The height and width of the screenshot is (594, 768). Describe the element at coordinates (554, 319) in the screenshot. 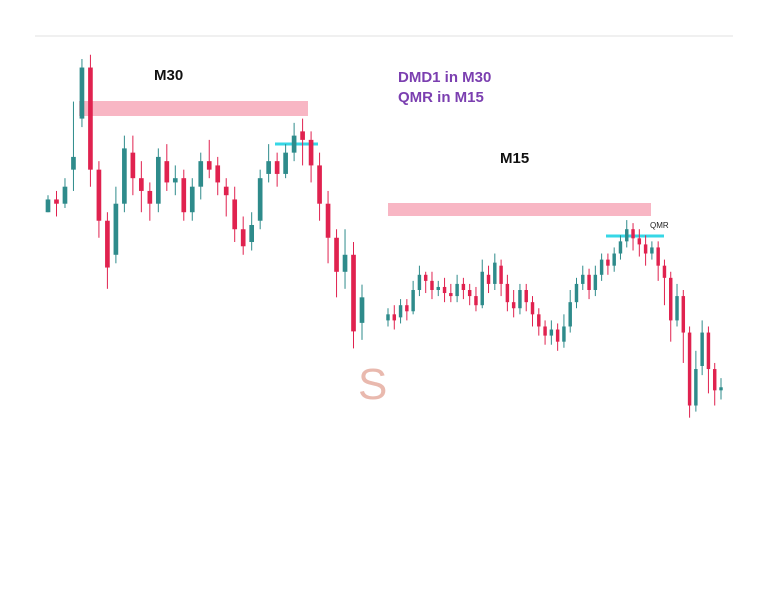

I see `m15-candles` at that location.